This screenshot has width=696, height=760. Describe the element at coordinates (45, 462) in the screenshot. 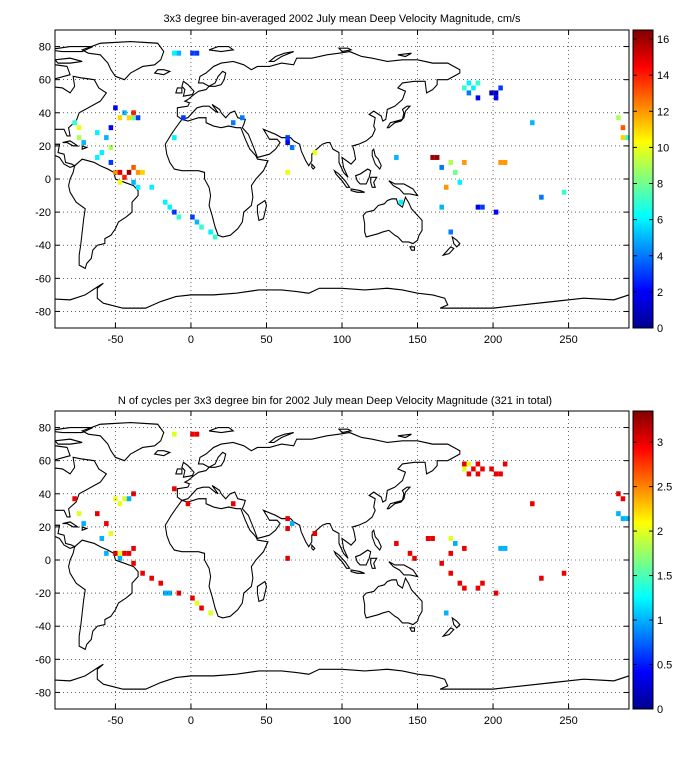

I see `y-tick-label: 60` at that location.